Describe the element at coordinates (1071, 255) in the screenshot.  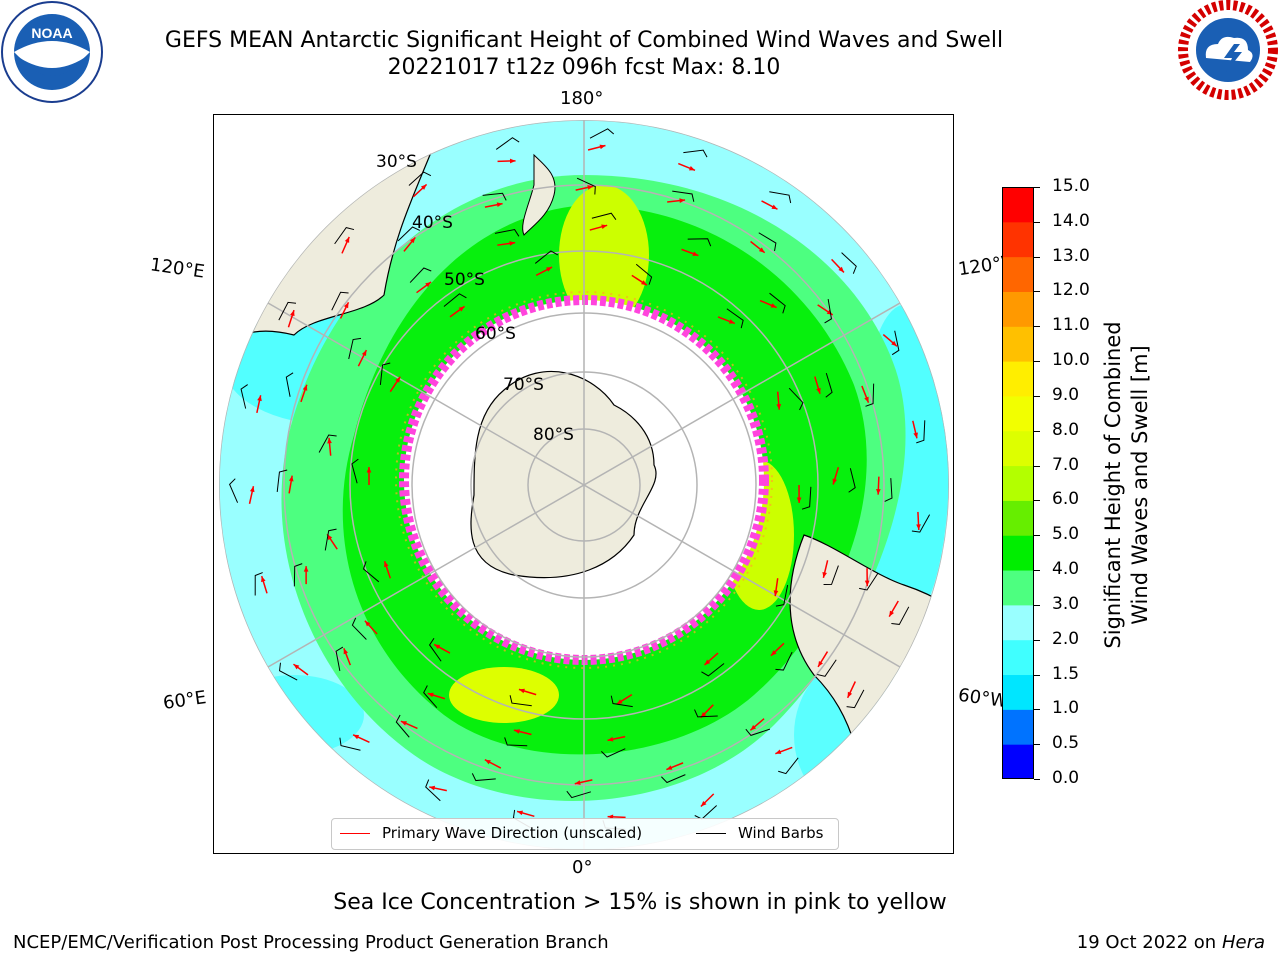
I see `colorbar-tick-label: 13.0` at that location.